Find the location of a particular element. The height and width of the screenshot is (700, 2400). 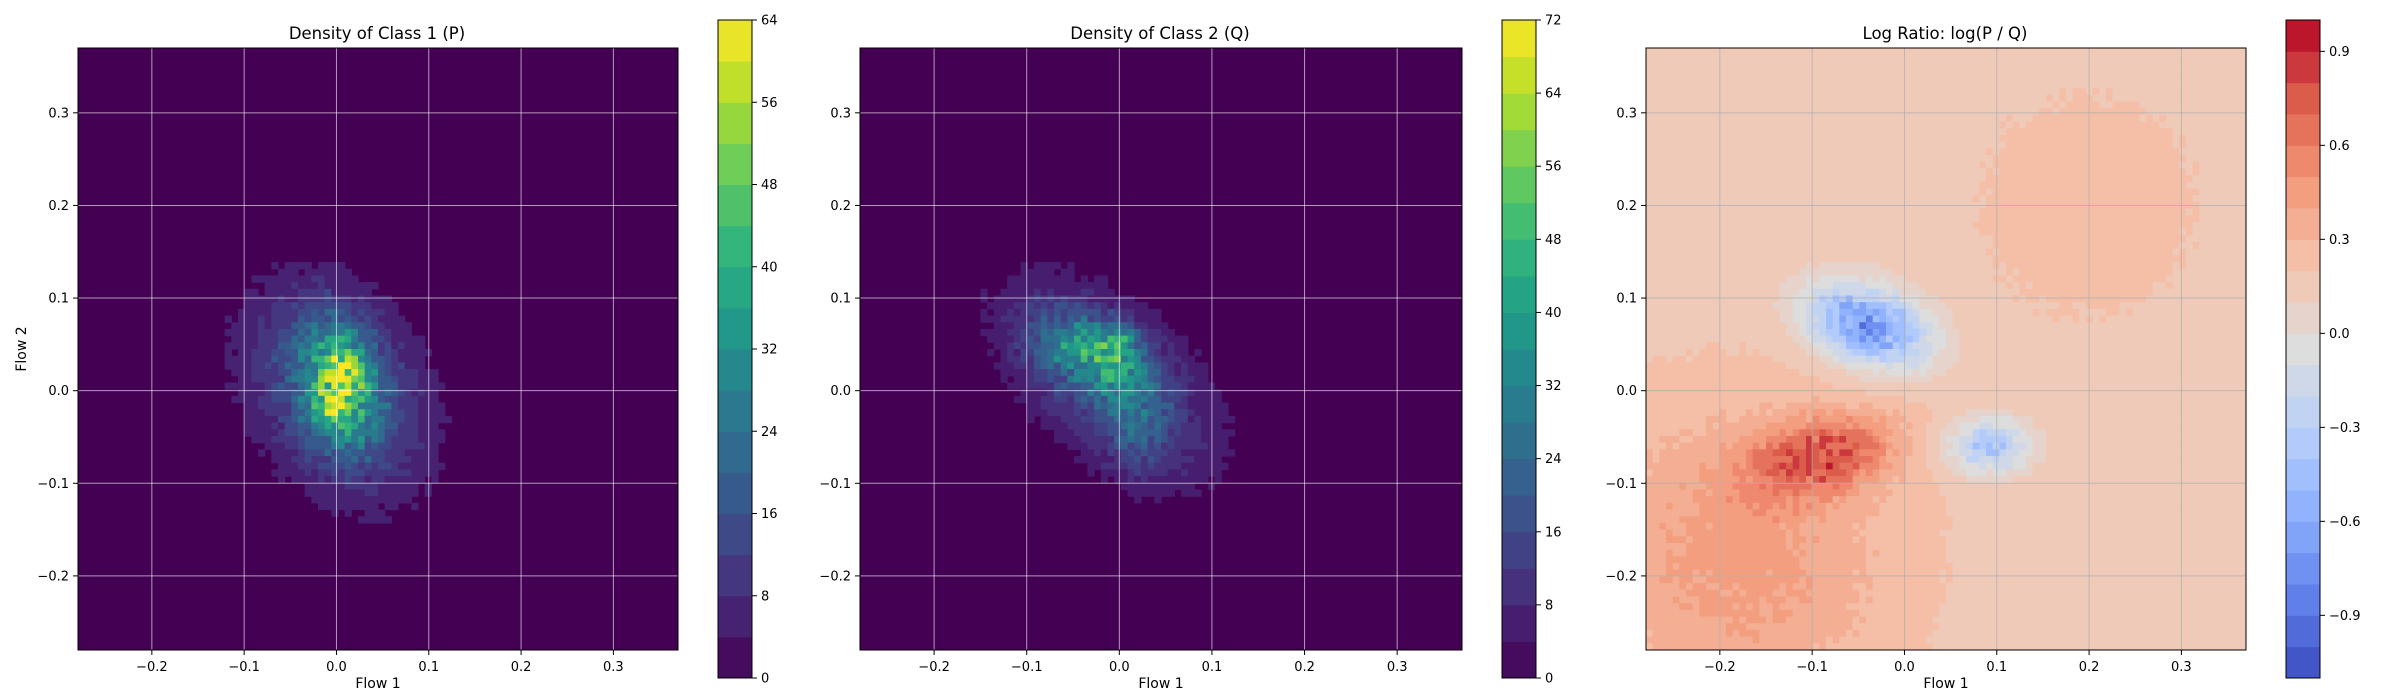

colorbar-tick-label: 32 is located at coordinates (769, 350).